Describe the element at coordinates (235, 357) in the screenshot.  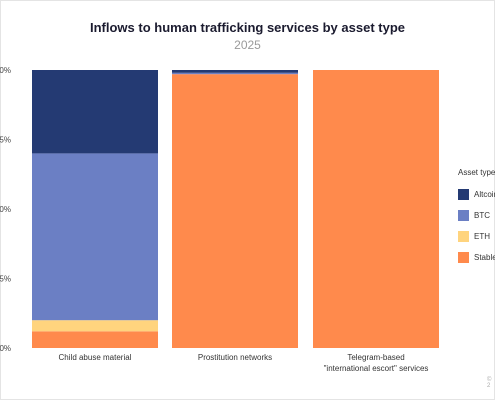
I see `x-tick-label: Prostitution networks` at that location.